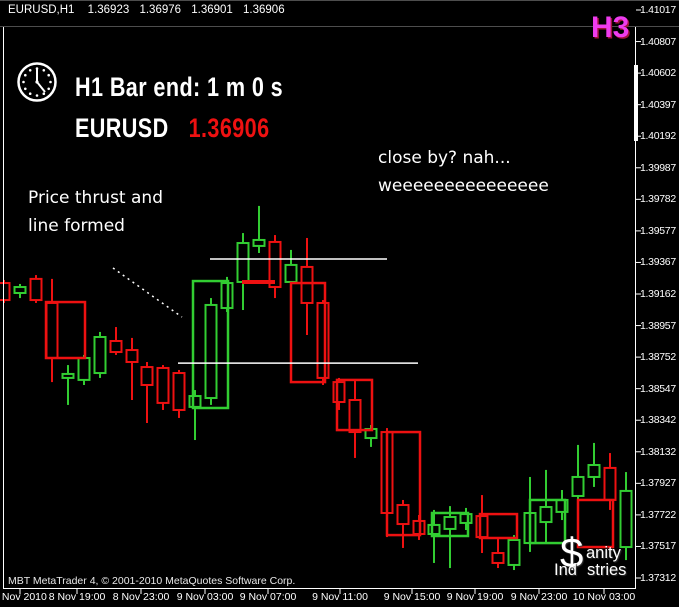 The width and height of the screenshot is (679, 607). What do you see at coordinates (475, 597) in the screenshot?
I see `time-axis-label: 9 Nov 19:00` at bounding box center [475, 597].